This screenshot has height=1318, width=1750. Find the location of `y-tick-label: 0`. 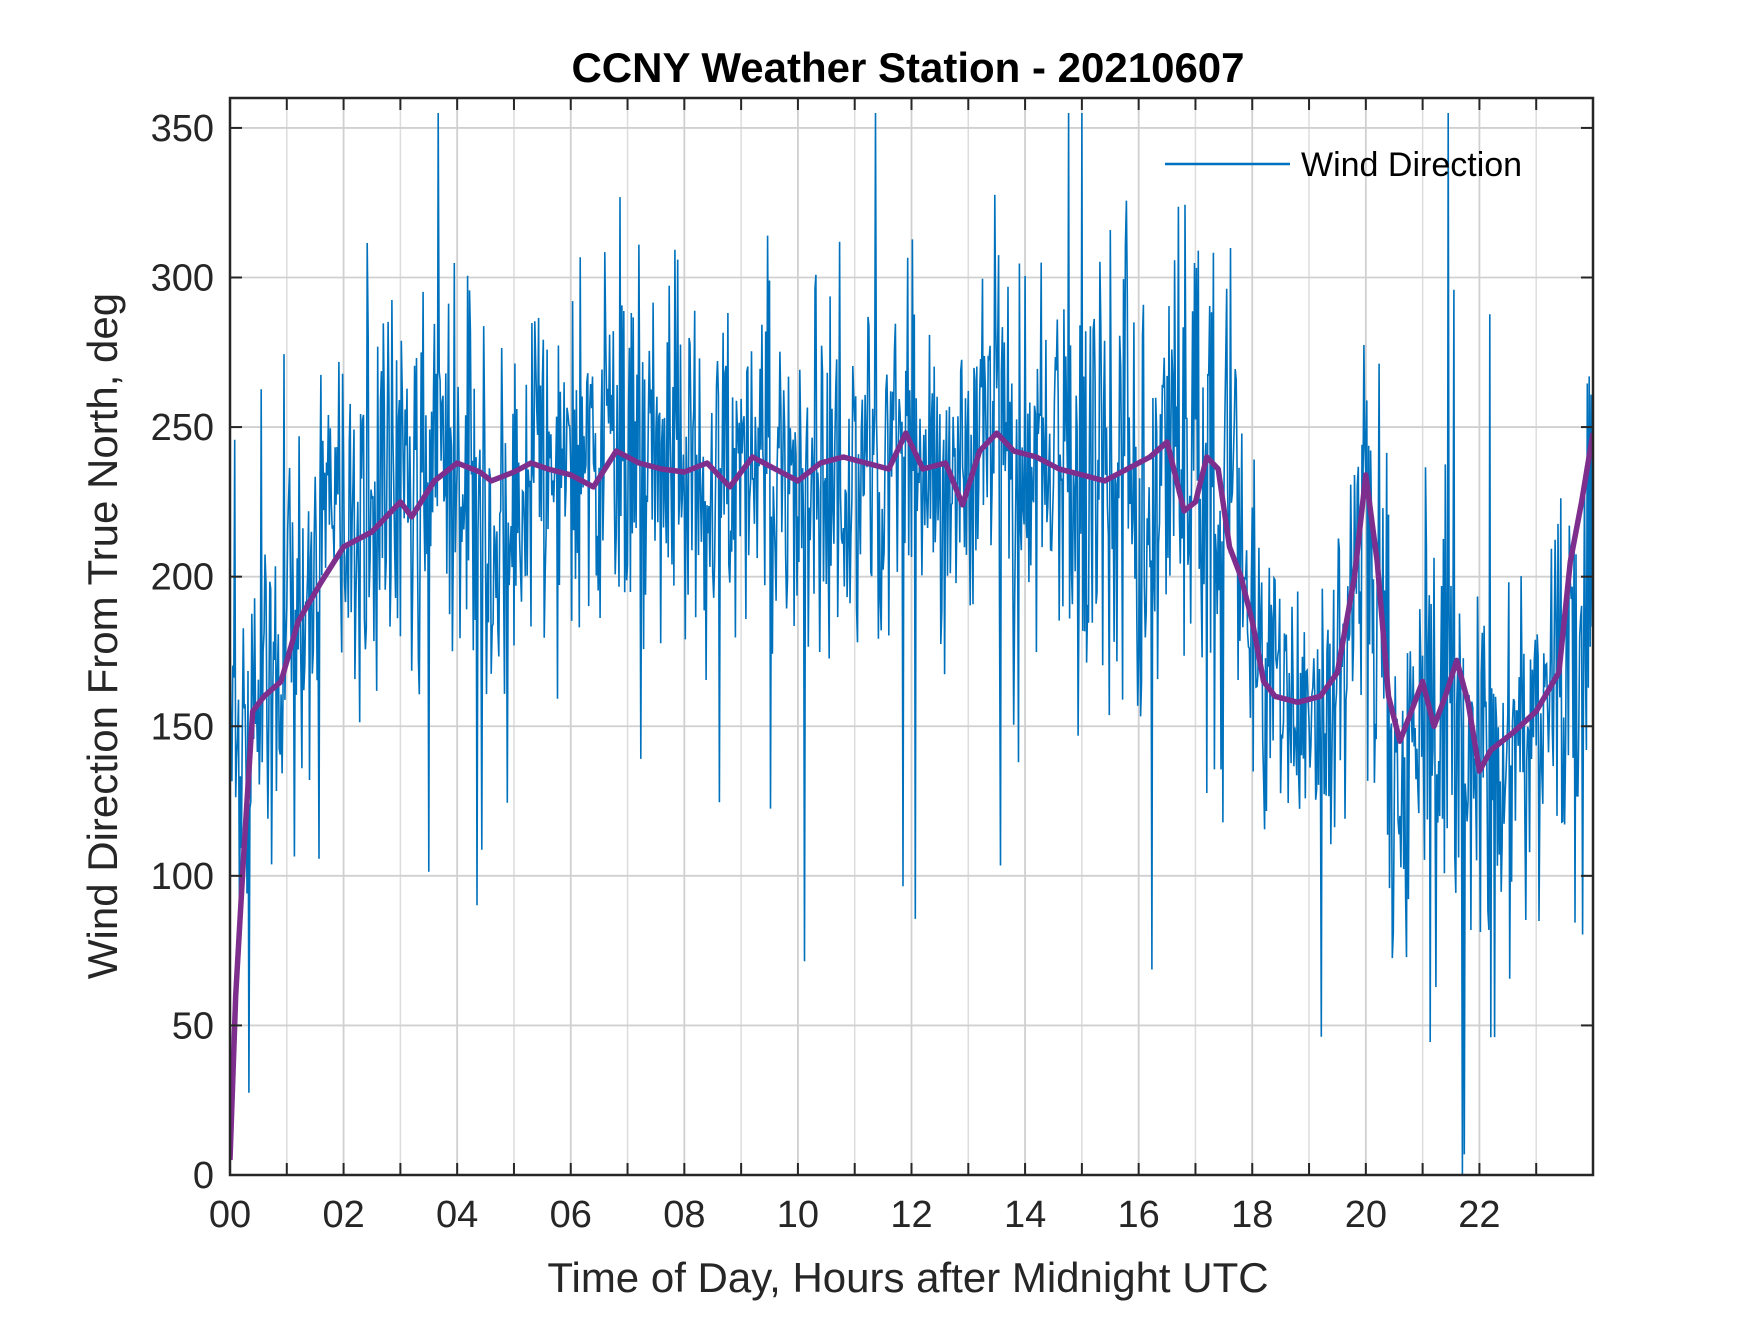

y-tick-label: 0 is located at coordinates (203, 1176).